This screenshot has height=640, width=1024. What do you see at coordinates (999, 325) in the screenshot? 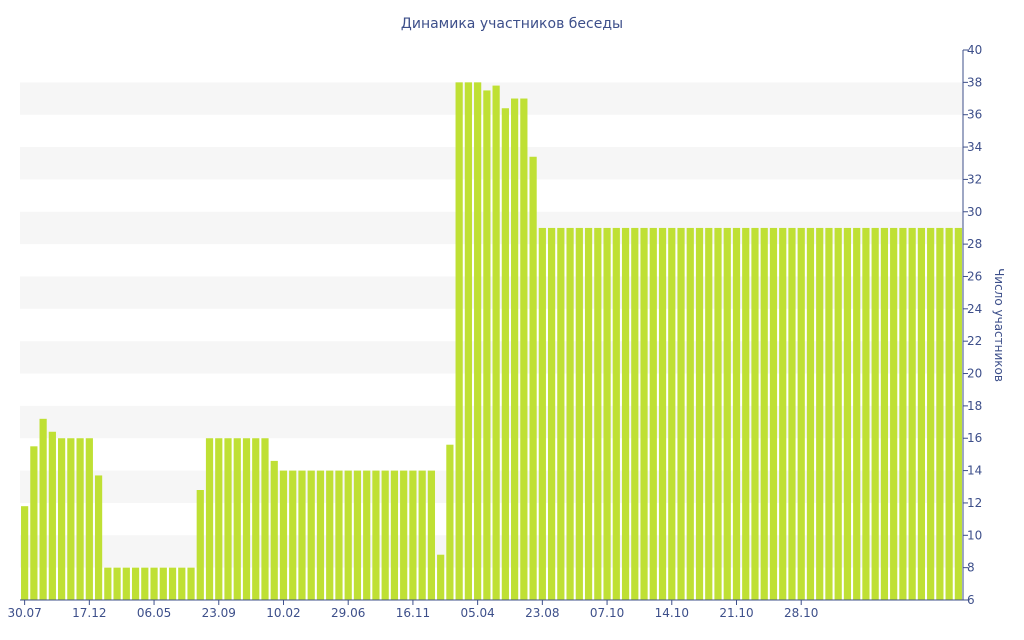
I see `y-axis-title: Число участников` at bounding box center [999, 325].